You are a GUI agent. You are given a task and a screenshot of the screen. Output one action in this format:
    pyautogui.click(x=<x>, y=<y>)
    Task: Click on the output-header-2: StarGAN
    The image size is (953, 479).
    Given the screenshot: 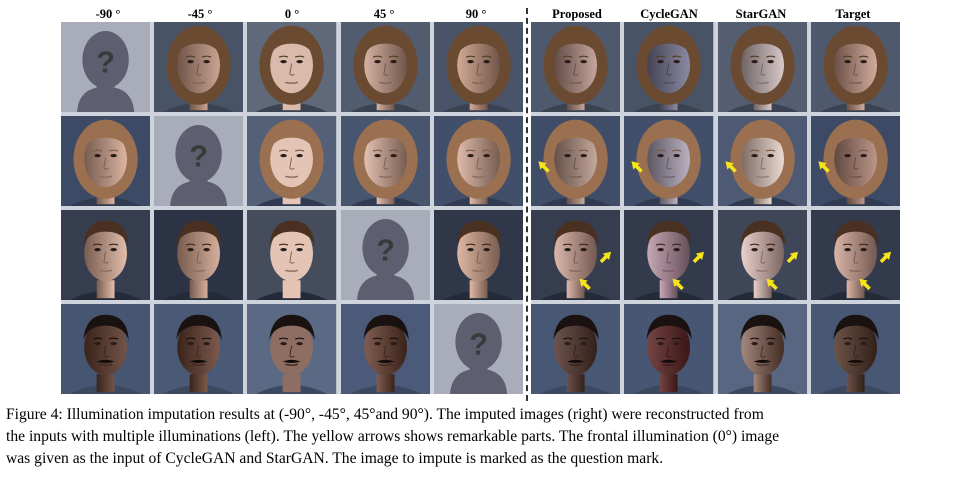 What is the action you would take?
    pyautogui.click(x=761, y=14)
    